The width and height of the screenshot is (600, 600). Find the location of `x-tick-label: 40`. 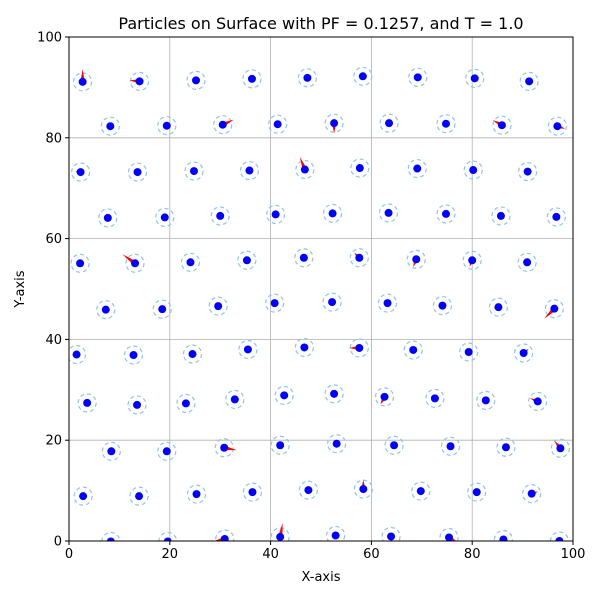

x-tick-label: 40 is located at coordinates (270, 554).